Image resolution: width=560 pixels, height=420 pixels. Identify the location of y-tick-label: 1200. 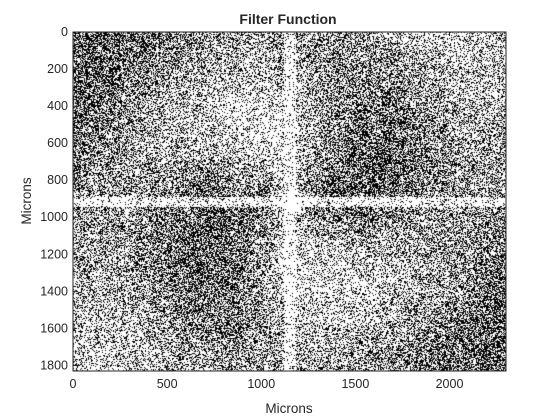
(54, 254).